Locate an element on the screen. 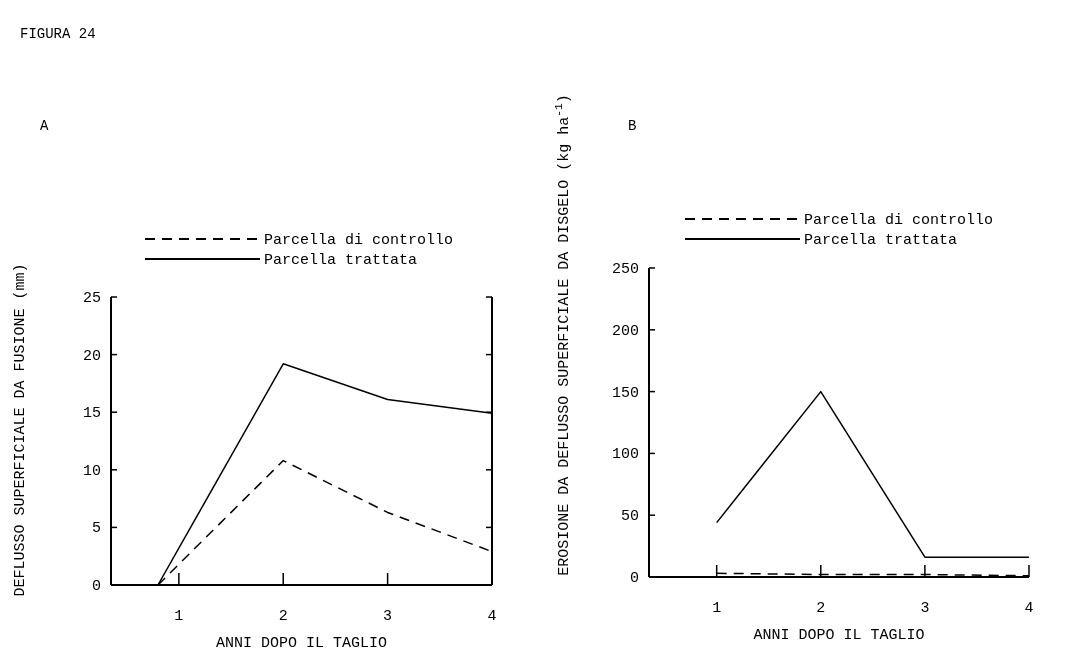 The image size is (1067, 652). y-axis-title: DEFLUSSO SUPERFICIALE DA FUSIONE (mm) is located at coordinates (20, 430).